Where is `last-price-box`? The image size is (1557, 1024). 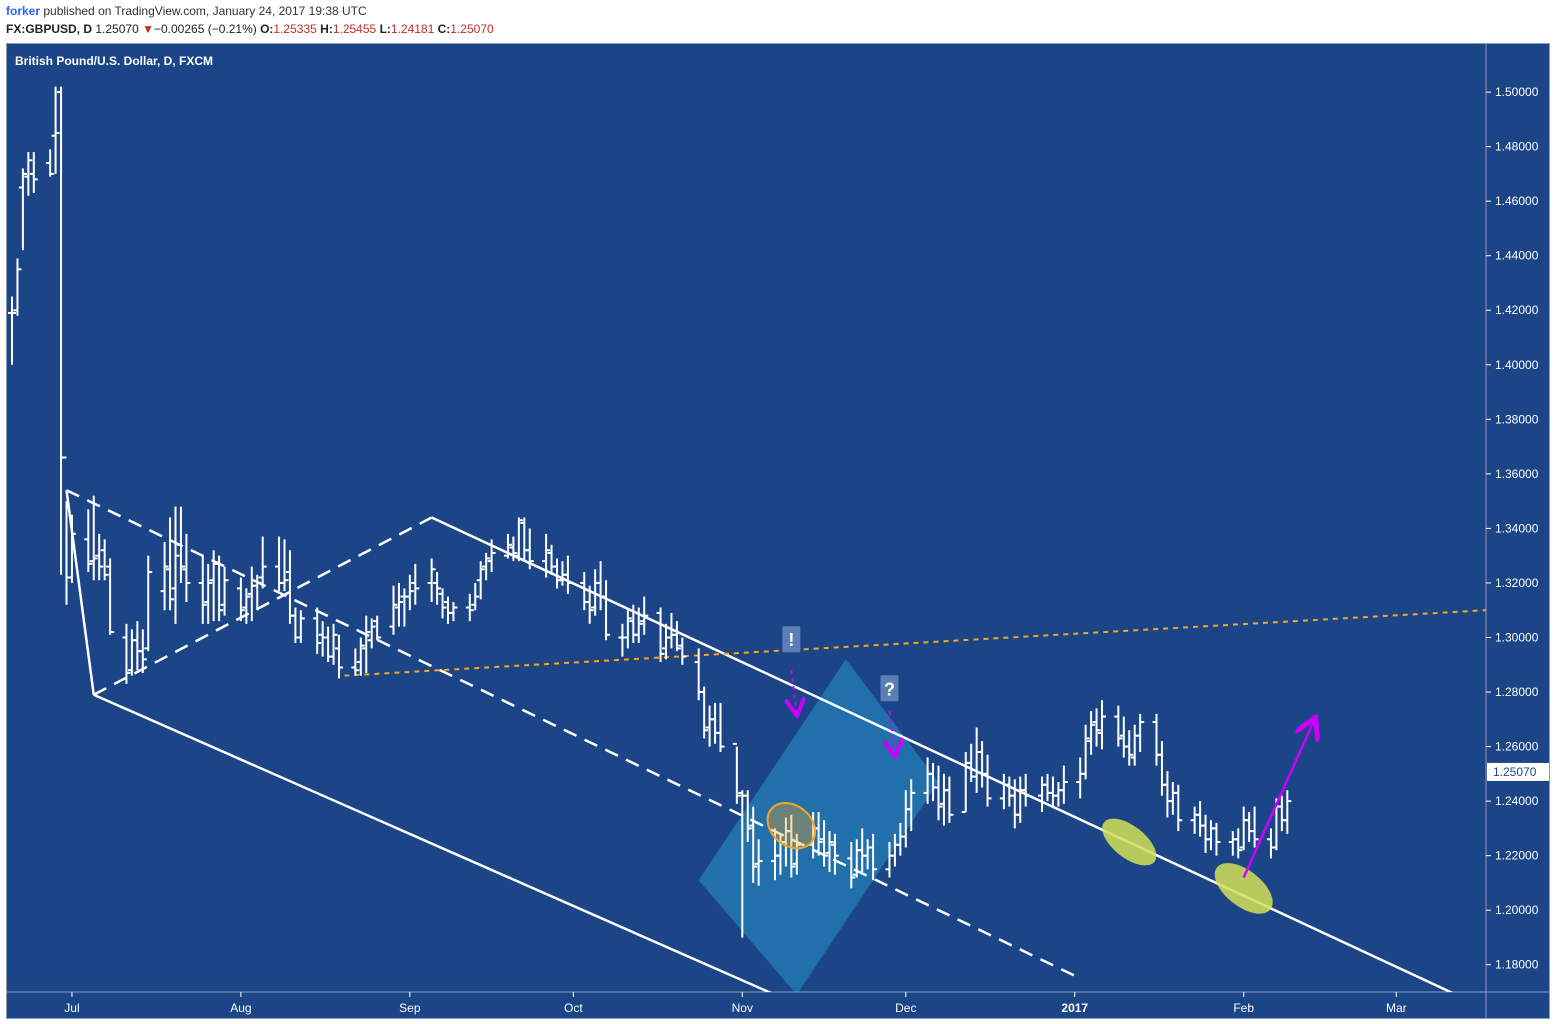
last-price-box is located at coordinates (1518, 771).